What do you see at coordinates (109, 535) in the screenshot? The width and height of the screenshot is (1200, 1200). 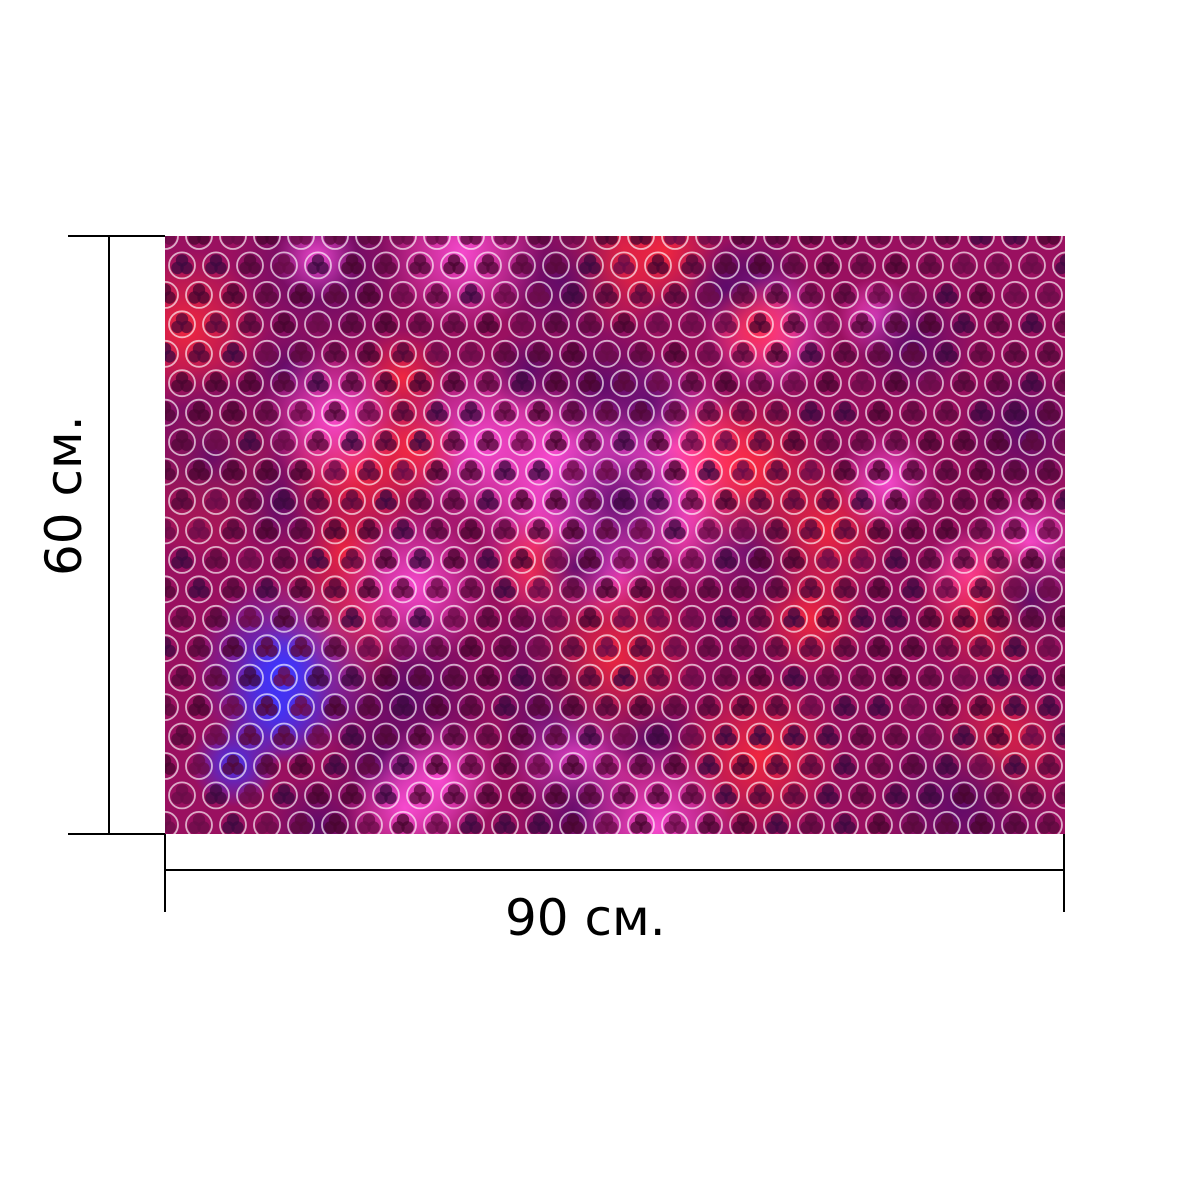 I see `height-dimension-line` at bounding box center [109, 535].